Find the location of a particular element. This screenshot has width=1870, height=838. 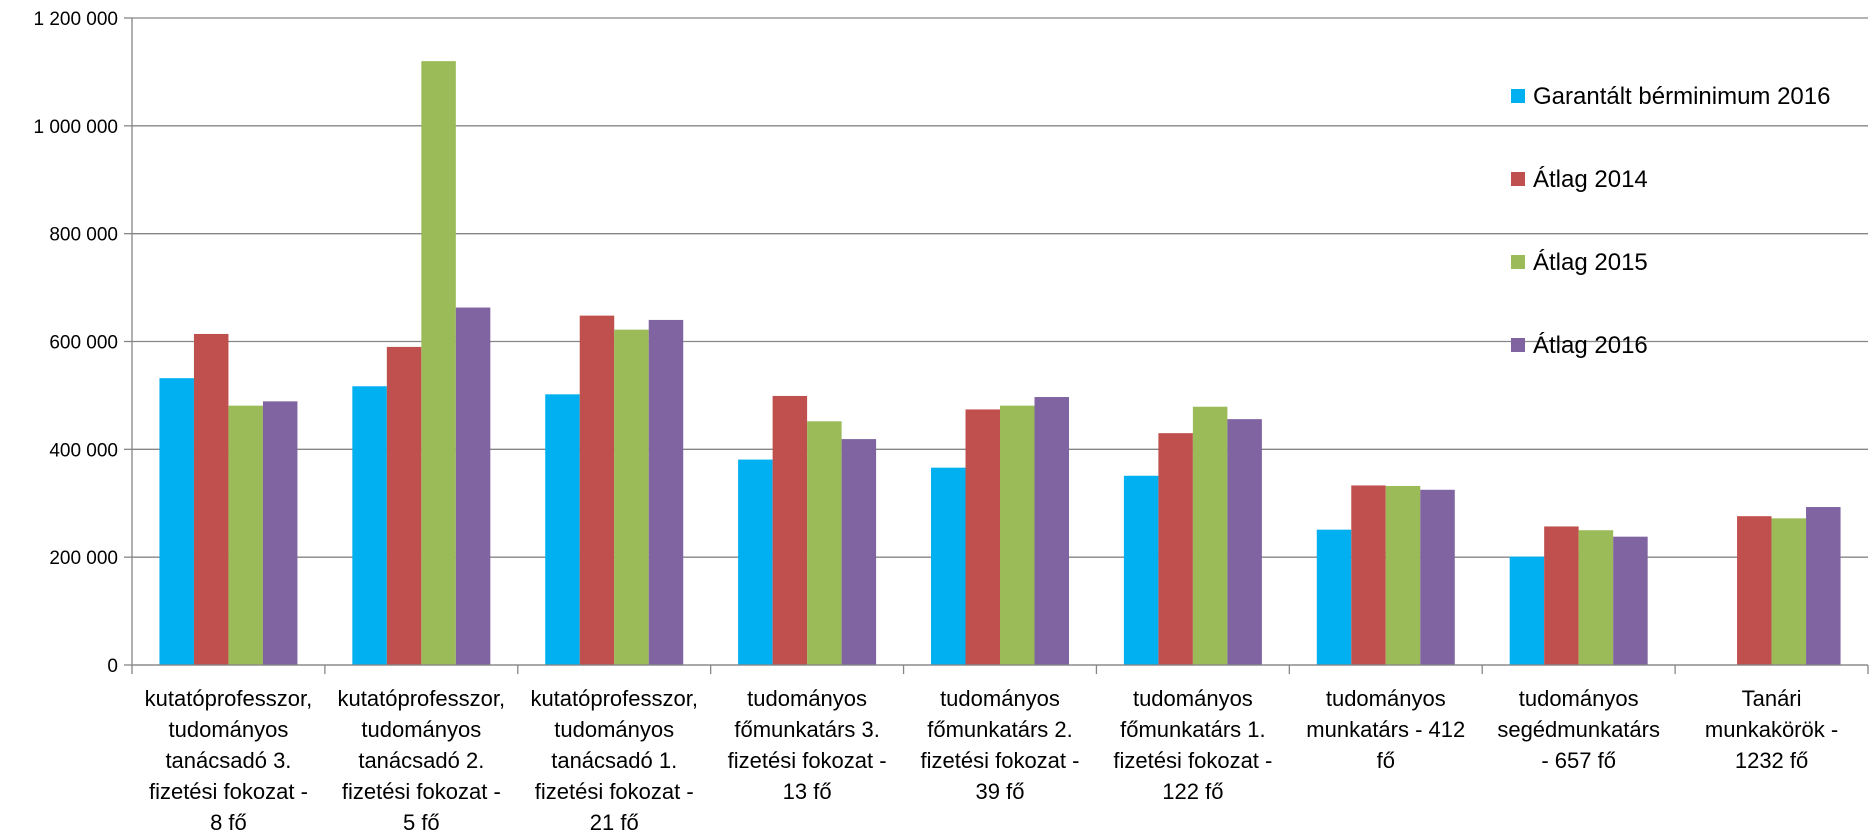

x-tick-label: tudományos segédmunkatárs - 657 fő is located at coordinates (1578, 729).